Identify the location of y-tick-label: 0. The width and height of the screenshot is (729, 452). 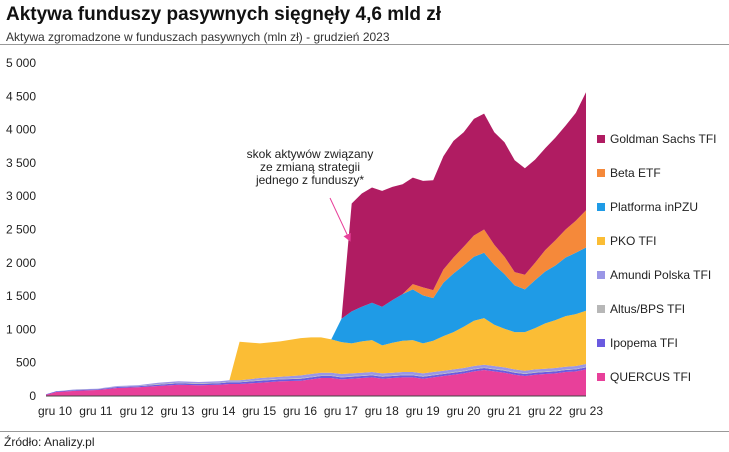
(32, 396).